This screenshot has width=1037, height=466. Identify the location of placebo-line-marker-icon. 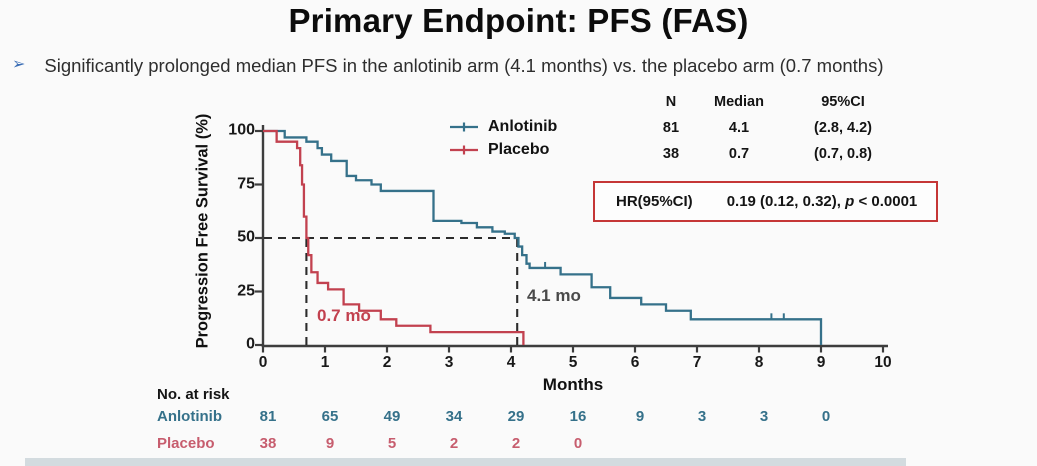
(464, 149).